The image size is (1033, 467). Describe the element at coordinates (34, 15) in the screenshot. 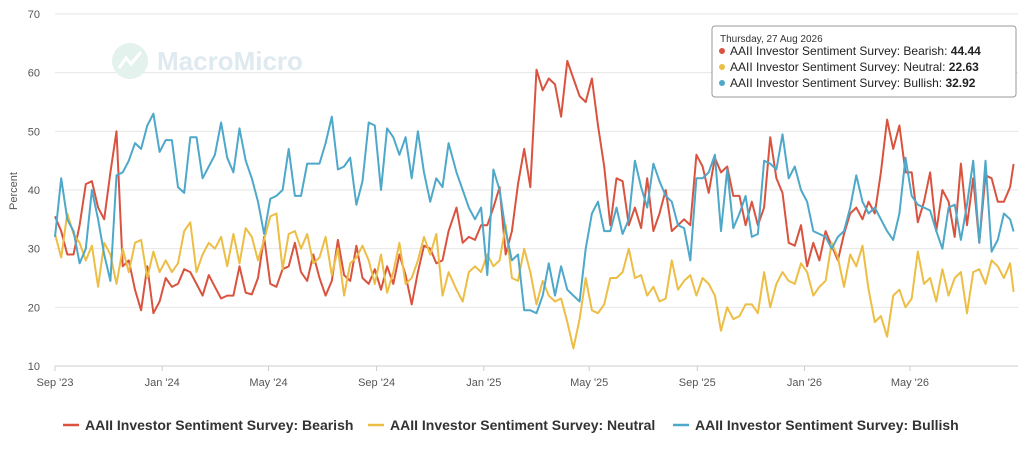

I see `y-tick-label: 70` at that location.